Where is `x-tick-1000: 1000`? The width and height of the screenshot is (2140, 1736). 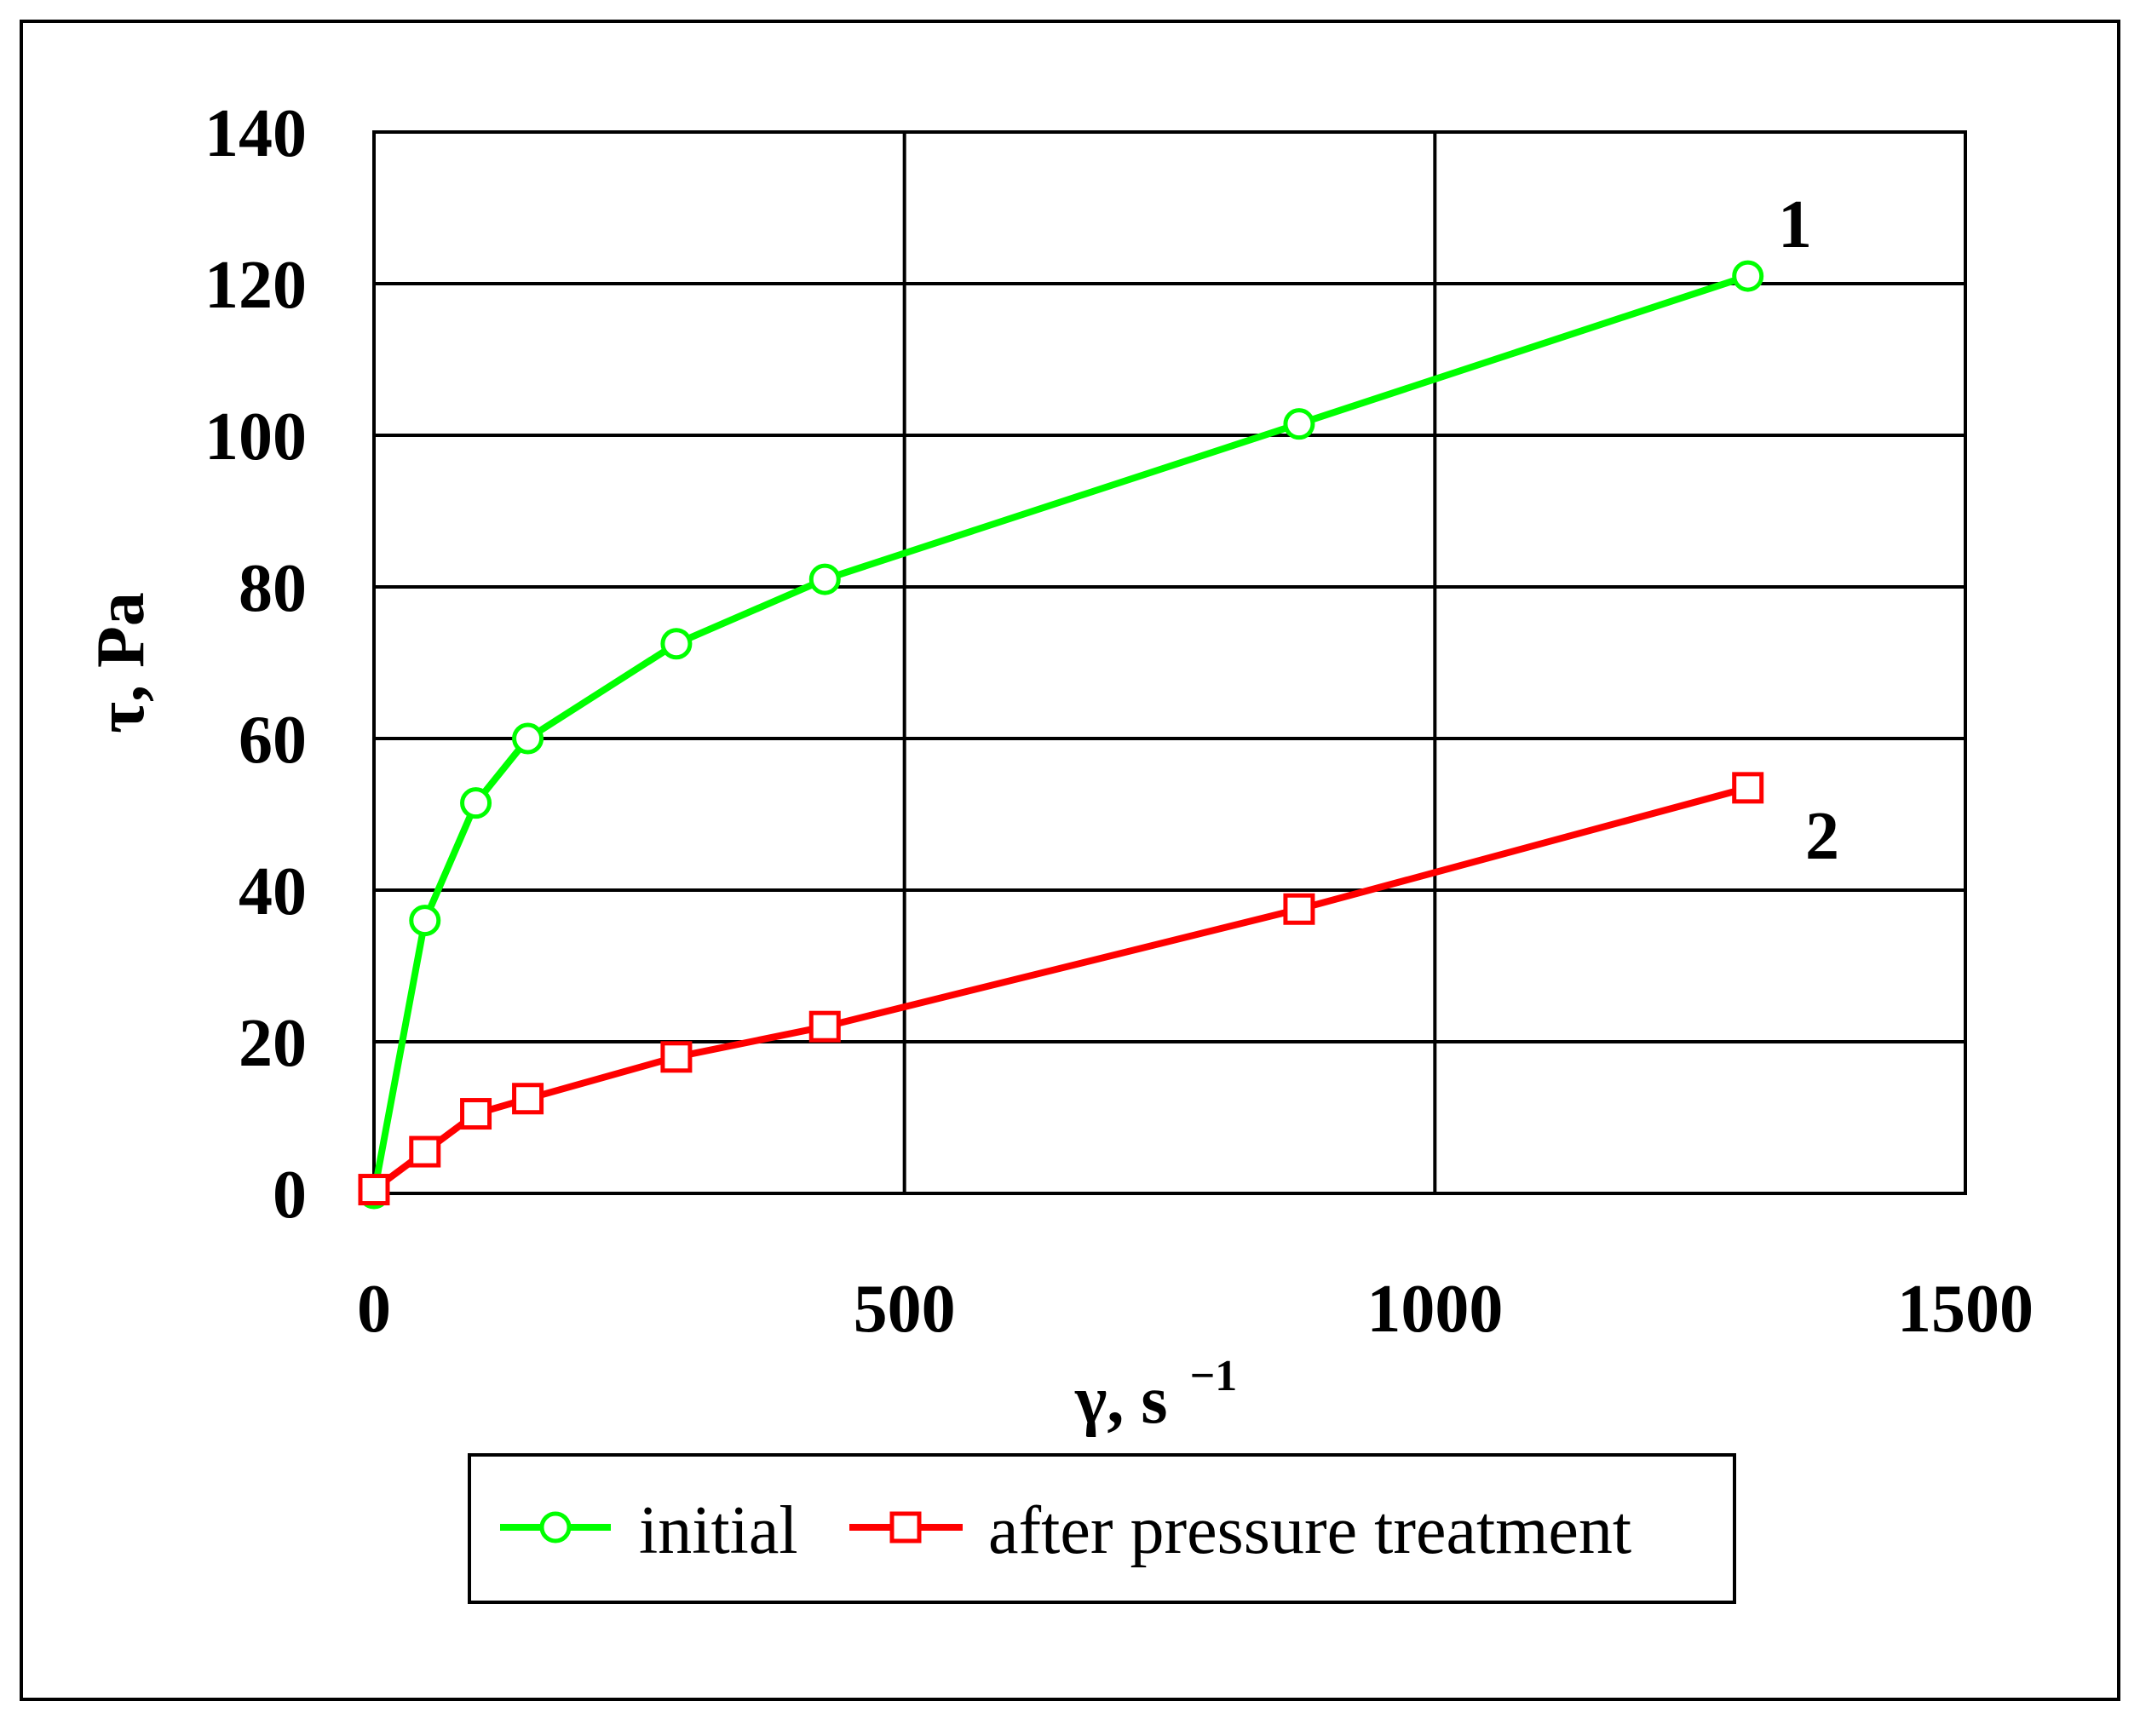 x-tick-1000: 1000 is located at coordinates (1434, 1309).